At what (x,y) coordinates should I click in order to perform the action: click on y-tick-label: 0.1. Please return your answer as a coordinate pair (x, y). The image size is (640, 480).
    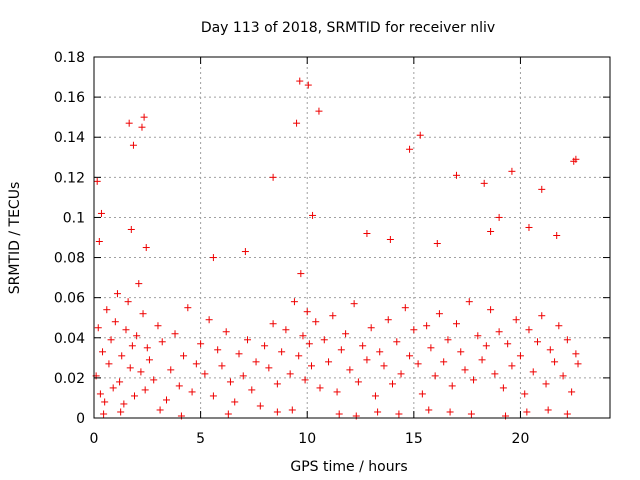
    Looking at the image, I should click on (74, 218).